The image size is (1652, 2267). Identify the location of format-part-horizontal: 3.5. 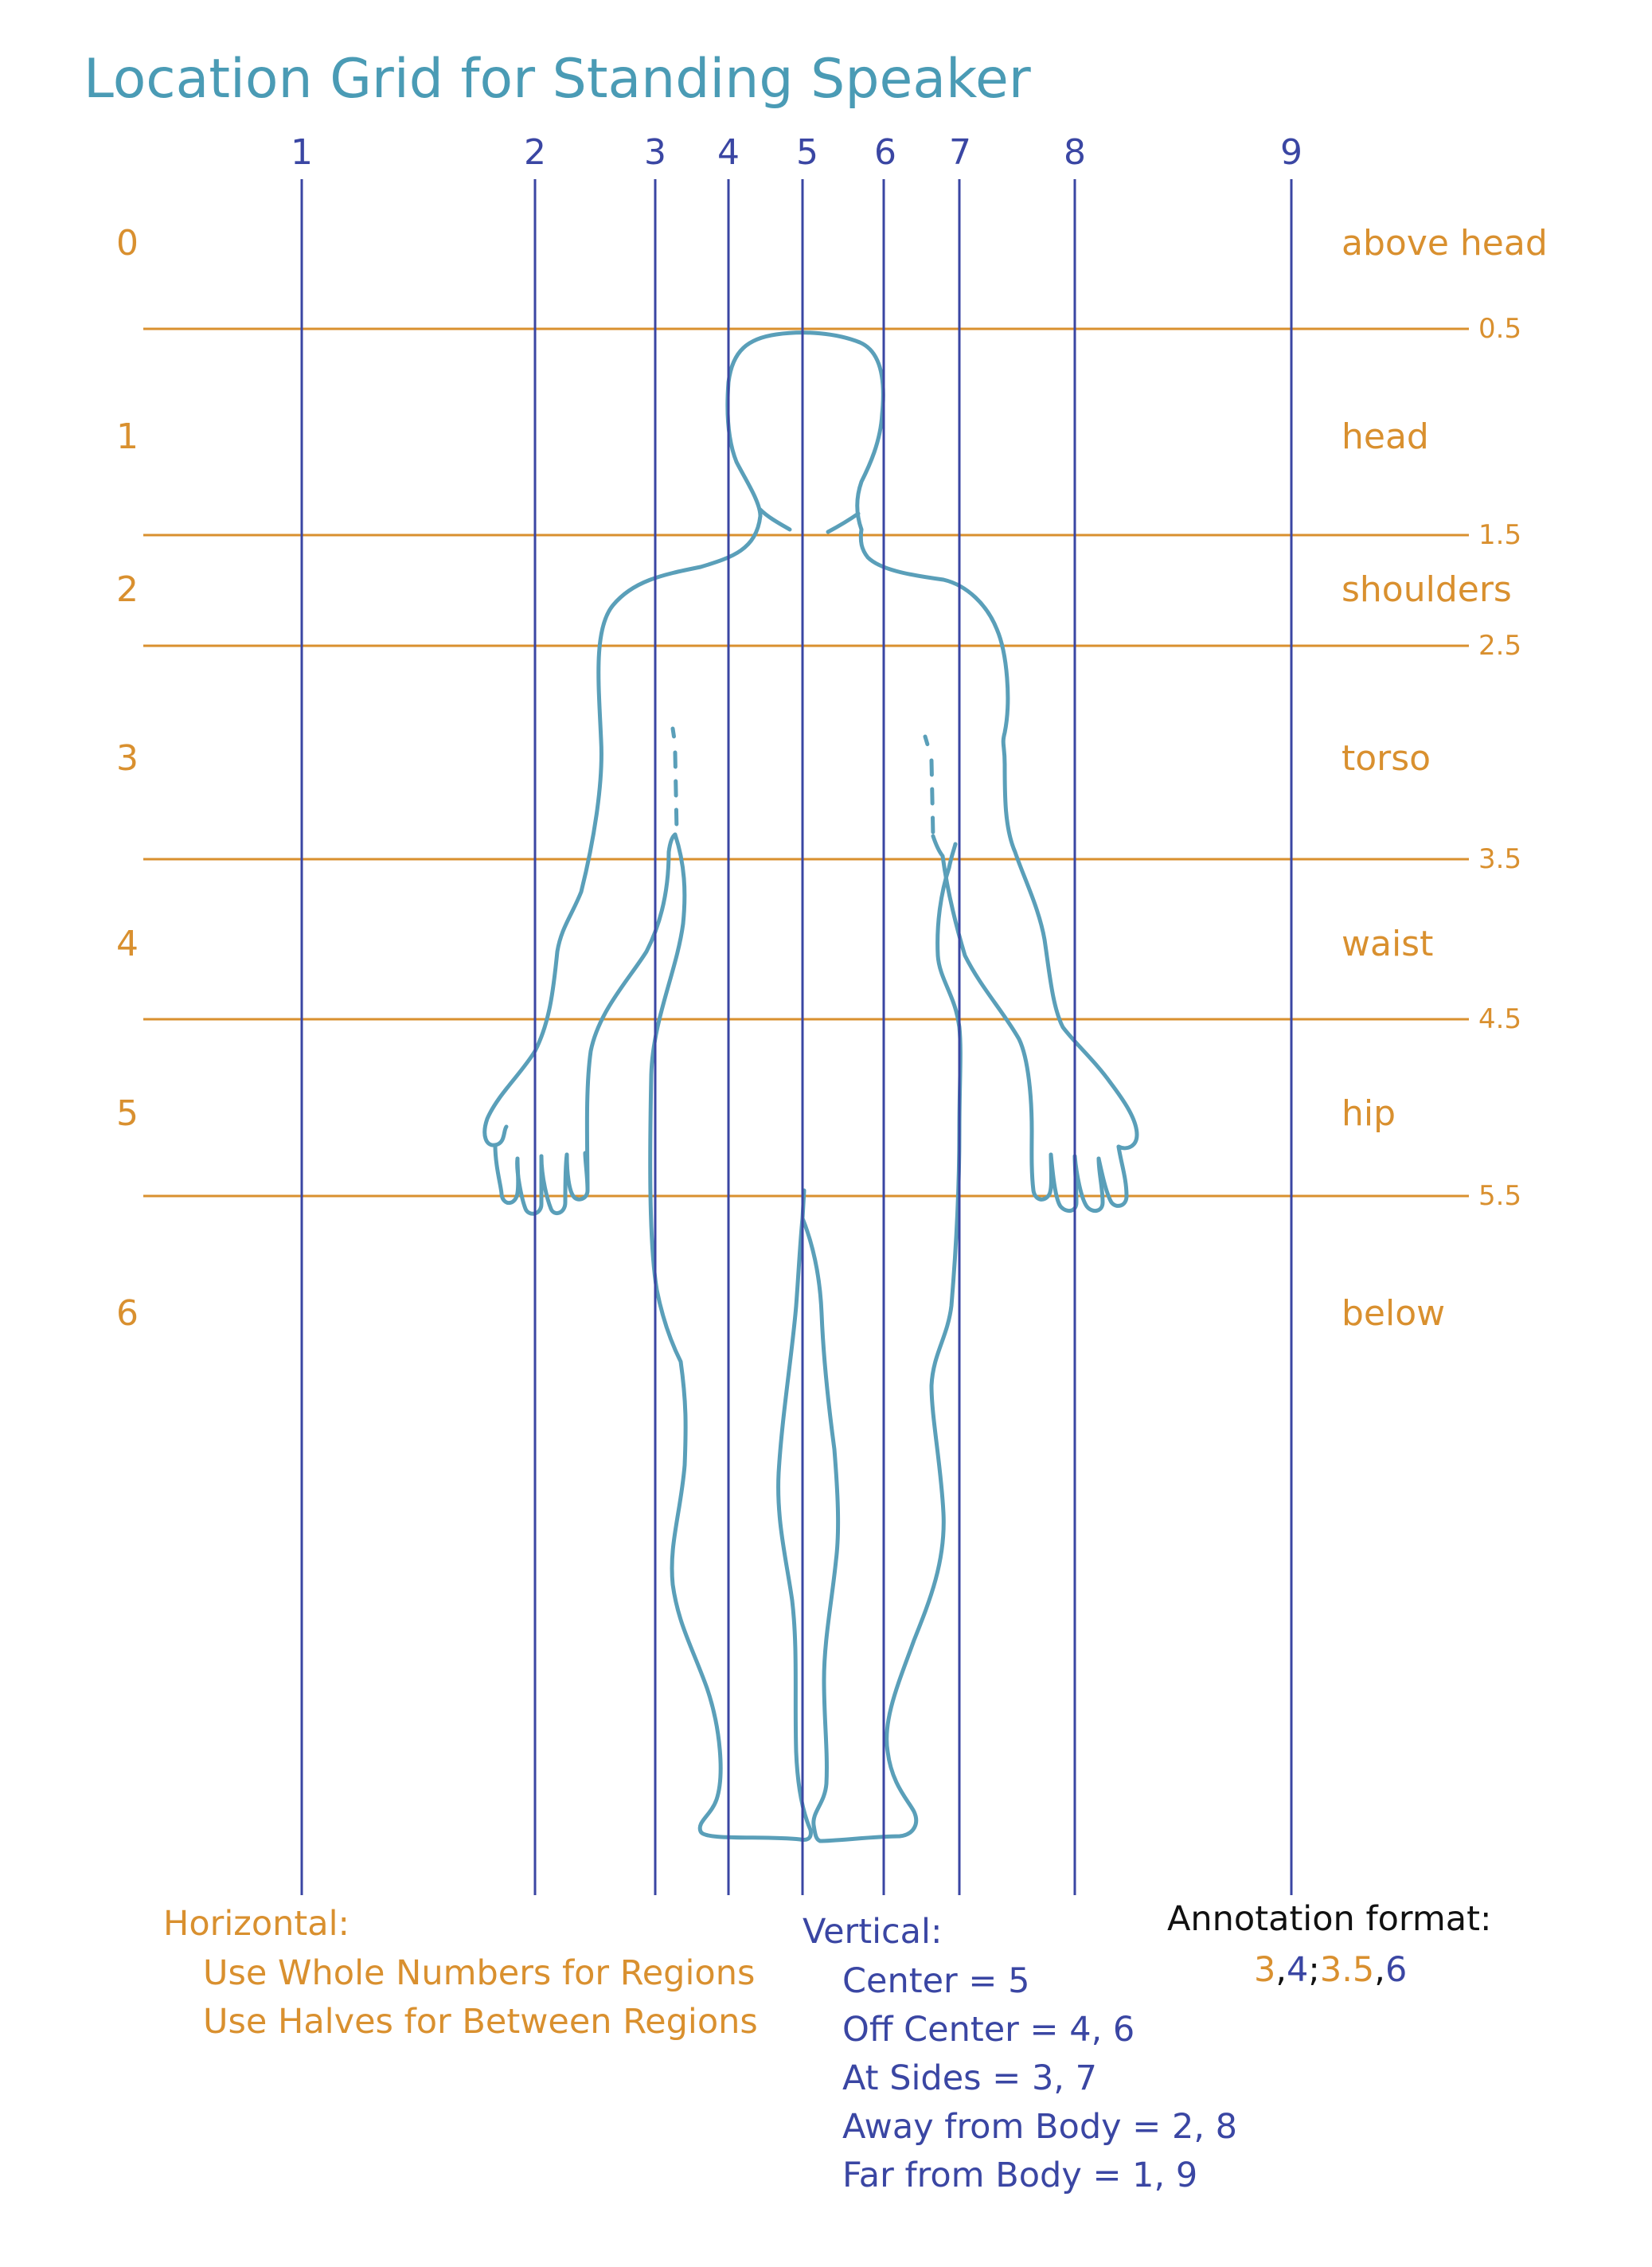
(1347, 1970).